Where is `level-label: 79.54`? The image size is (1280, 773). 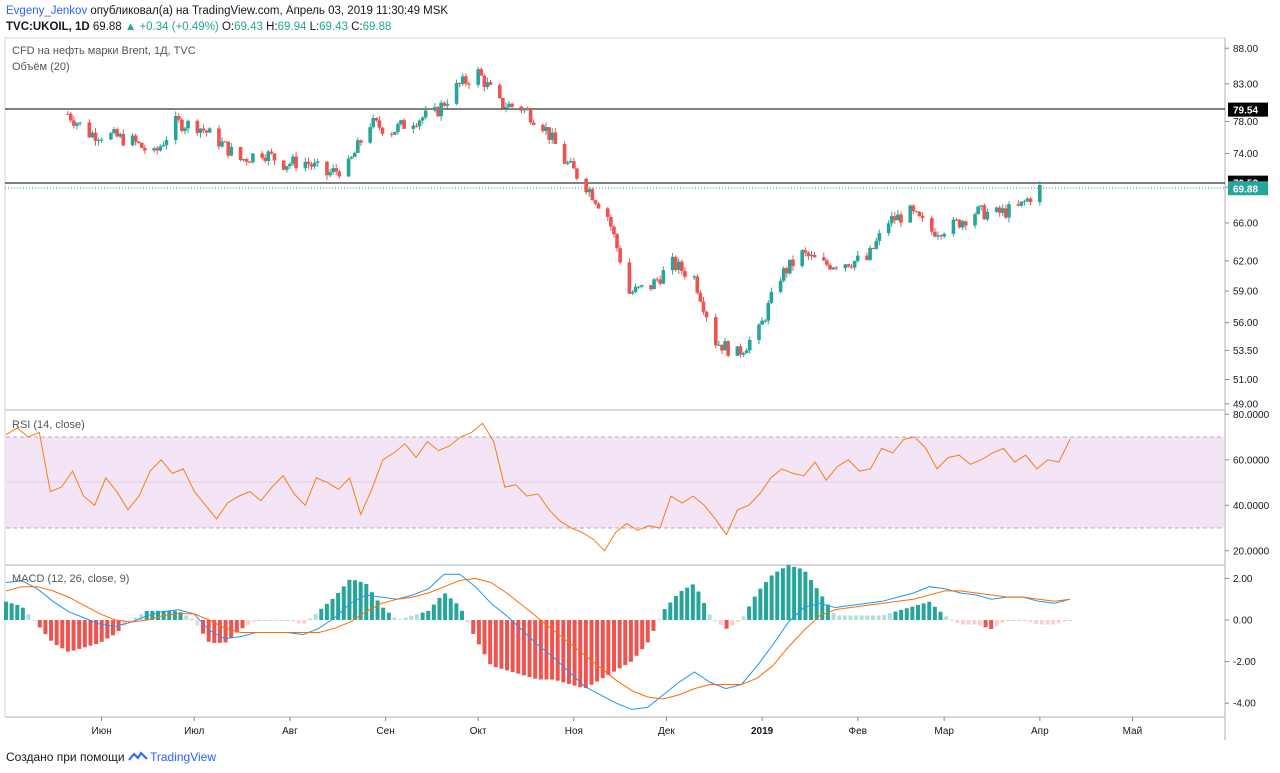 level-label: 79.54 is located at coordinates (1245, 111).